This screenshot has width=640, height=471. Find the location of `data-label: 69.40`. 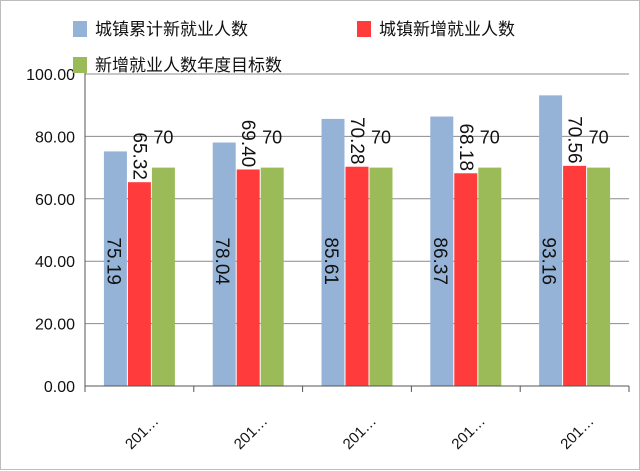

data-label: 69.40 is located at coordinates (247, 144).